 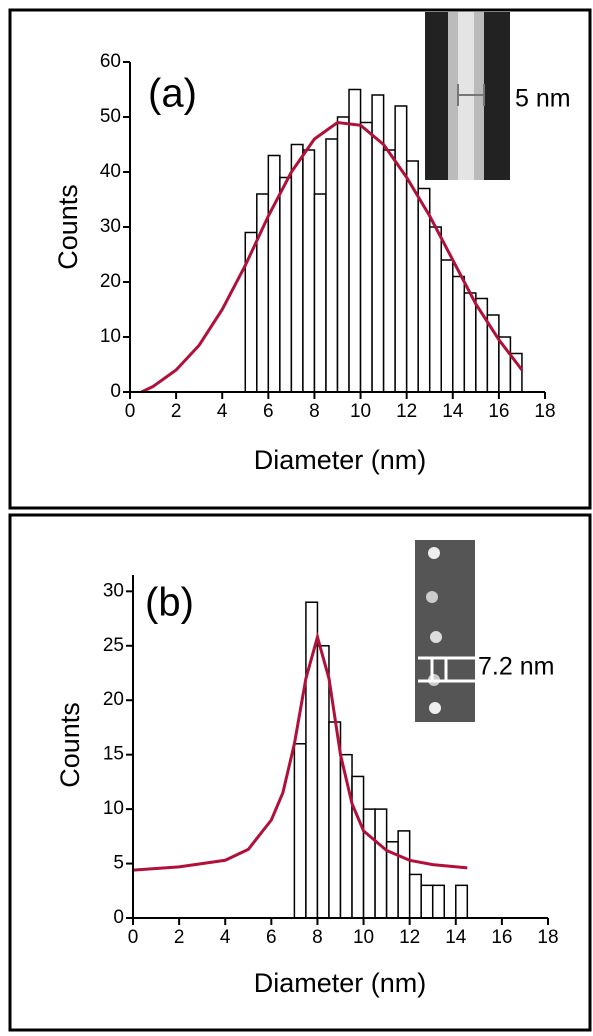 I want to click on panel-label: (a), so click(x=172, y=94).